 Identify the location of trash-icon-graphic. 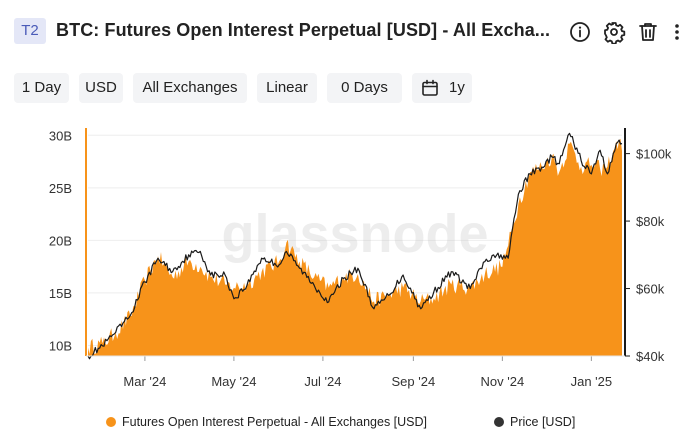
(648, 32).